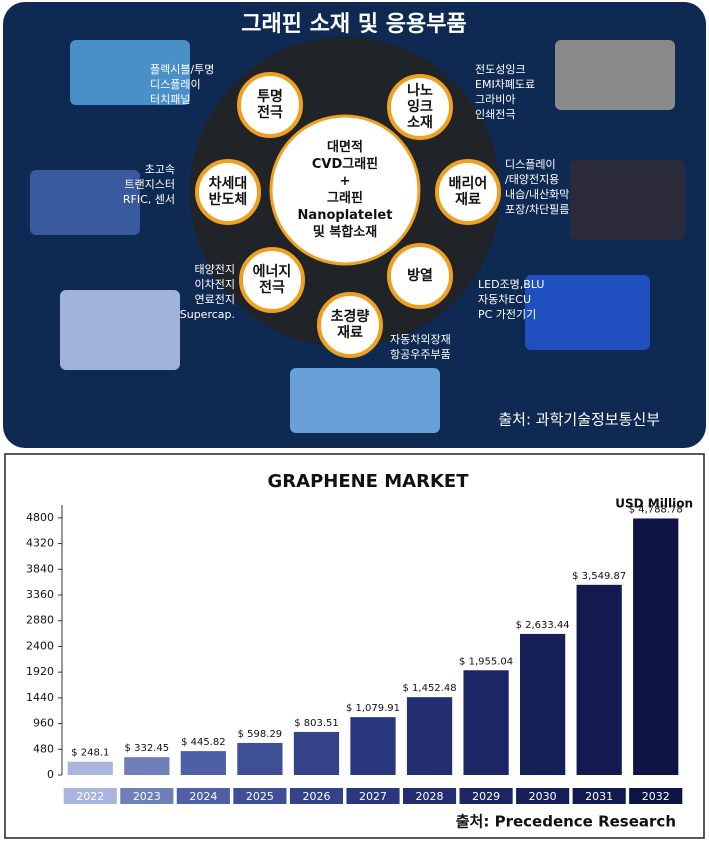 Image resolution: width=709 pixels, height=842 pixels. Describe the element at coordinates (345, 215) in the screenshot. I see `center-text: Nanoplatelet` at that location.